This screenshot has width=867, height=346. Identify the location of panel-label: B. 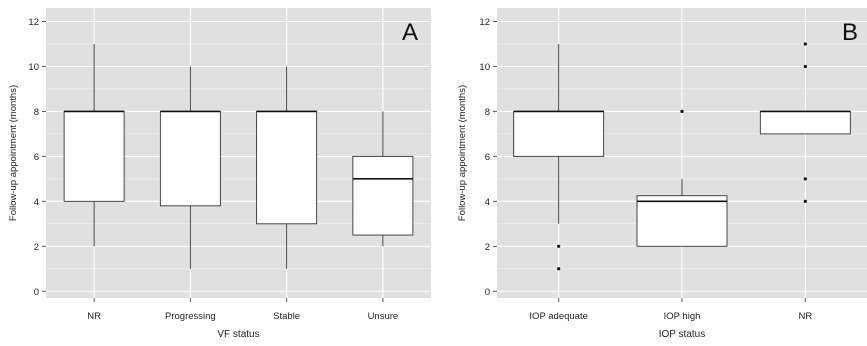
(850, 32).